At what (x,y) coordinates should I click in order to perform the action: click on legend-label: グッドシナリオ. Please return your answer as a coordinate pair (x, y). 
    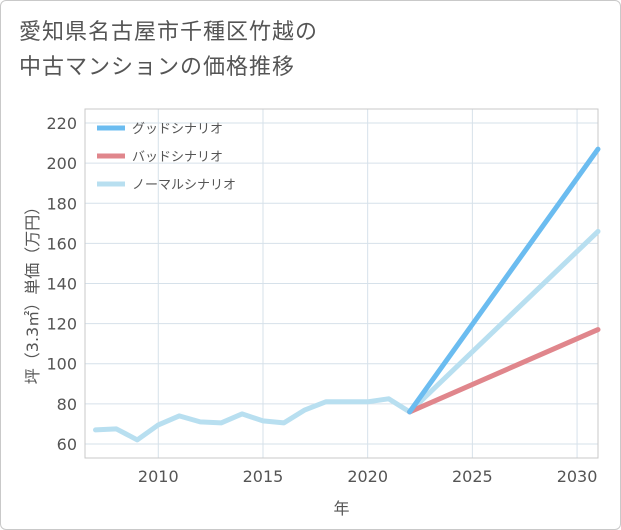
    Looking at the image, I should click on (177, 129).